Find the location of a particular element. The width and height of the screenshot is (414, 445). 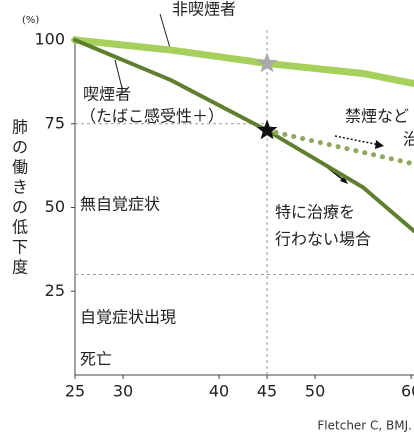

y-tick-label: 25 is located at coordinates (55, 290).